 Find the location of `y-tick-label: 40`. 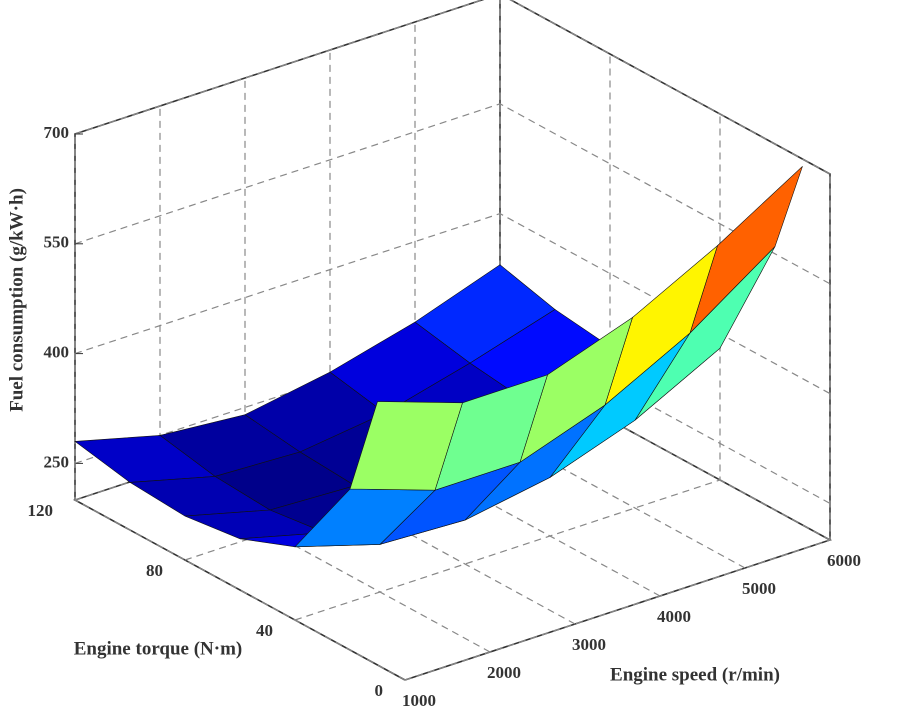

y-tick-label: 40 is located at coordinates (264, 630).